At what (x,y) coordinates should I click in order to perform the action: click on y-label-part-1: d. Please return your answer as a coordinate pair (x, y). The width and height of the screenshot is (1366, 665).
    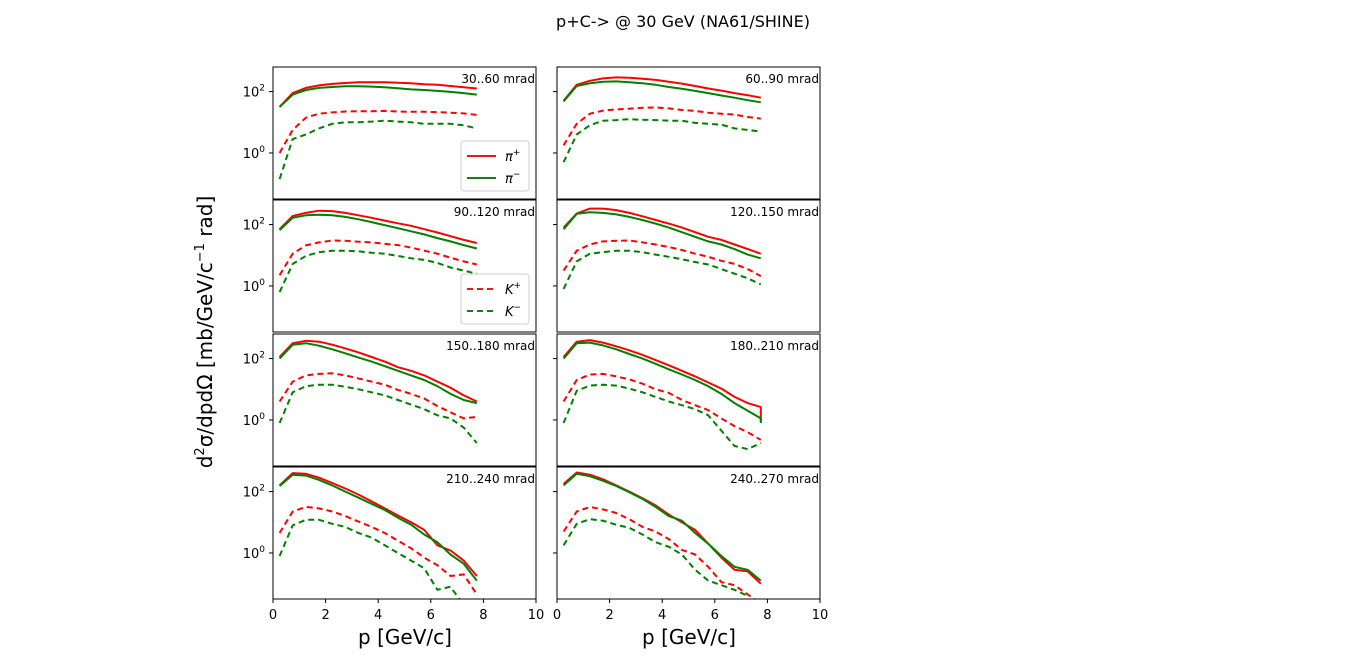
    Looking at the image, I should click on (205, 462).